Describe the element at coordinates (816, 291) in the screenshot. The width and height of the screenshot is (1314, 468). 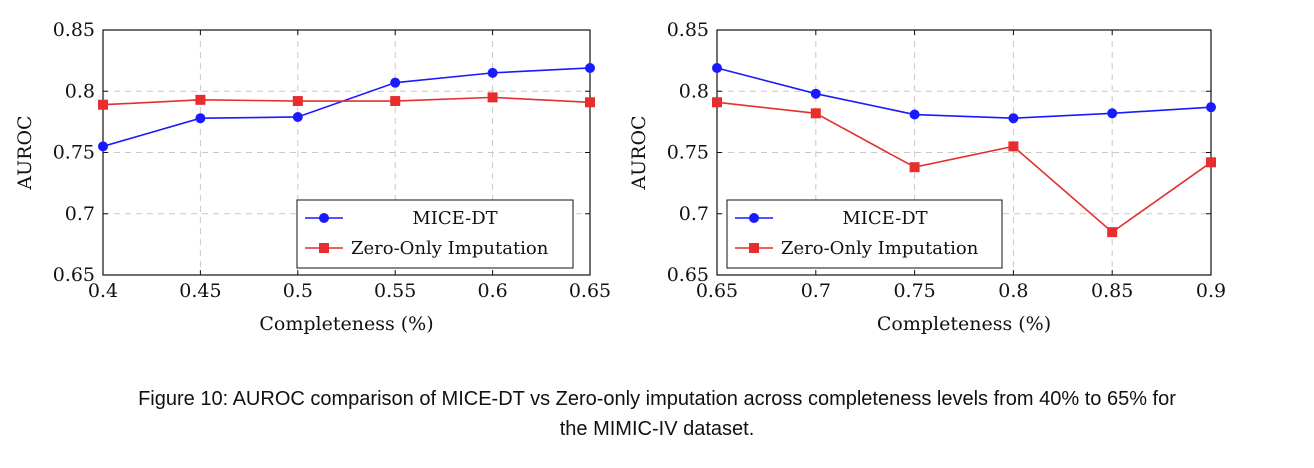
I see `x-tick-label: 0.7` at that location.